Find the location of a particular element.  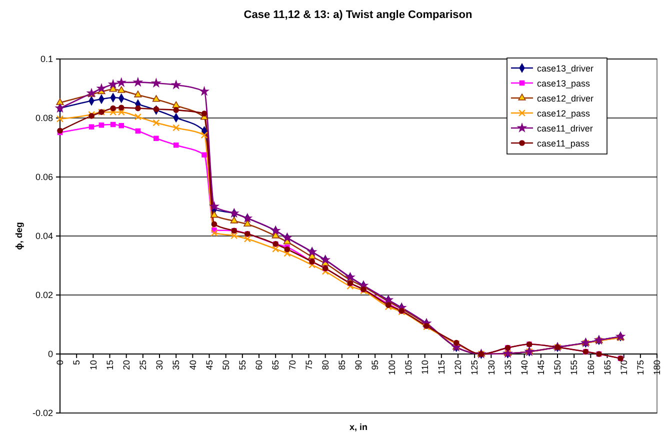

x-tick-label: 35 is located at coordinates (176, 365).